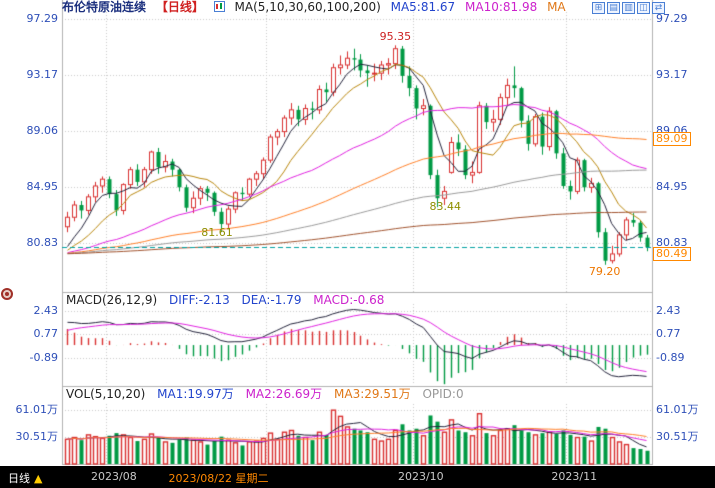 Image resolution: width=715 pixels, height=488 pixels. Describe the element at coordinates (307, 7) in the screenshot. I see `ma-settings-label: MA(5,10,30,60,100,200)` at that location.